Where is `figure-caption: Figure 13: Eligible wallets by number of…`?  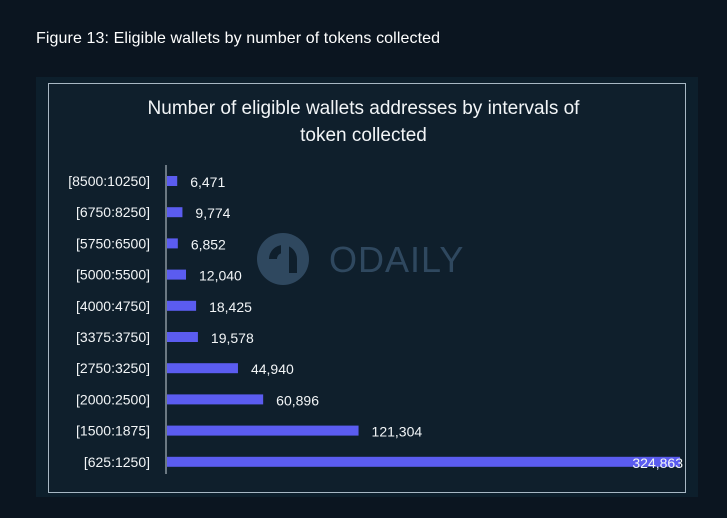
figure-caption: Figure 13: Eligible wallets by number of… is located at coordinates (238, 38).